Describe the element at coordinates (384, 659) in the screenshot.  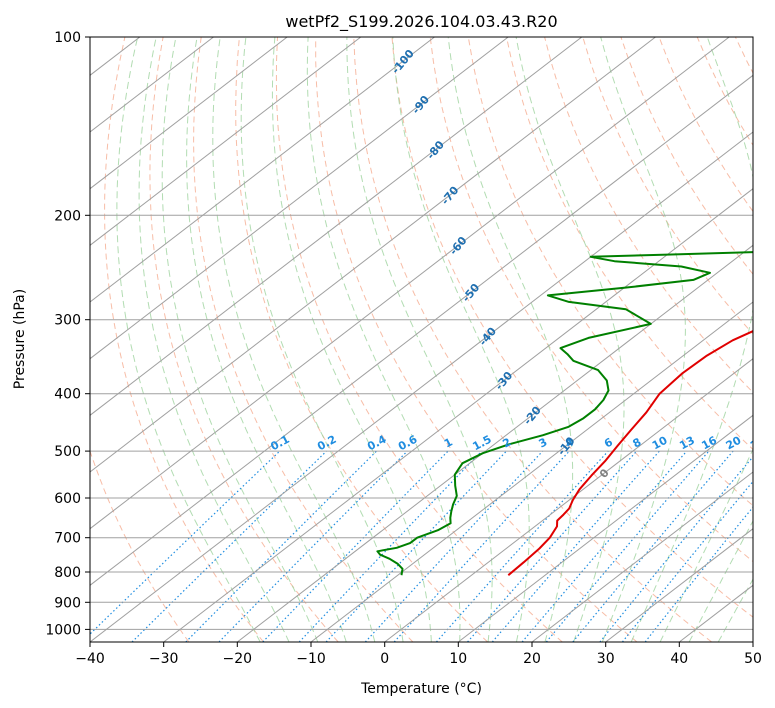
I see `x-tick-label: 0` at that location.